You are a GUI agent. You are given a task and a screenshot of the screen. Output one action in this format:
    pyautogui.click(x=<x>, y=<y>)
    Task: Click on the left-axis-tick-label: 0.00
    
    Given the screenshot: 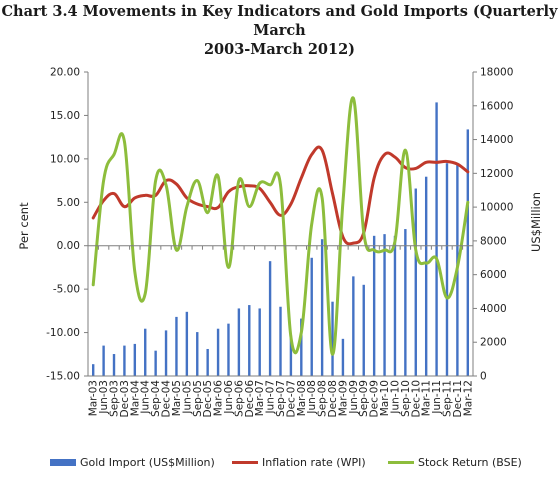 What is the action you would take?
    pyautogui.click(x=68, y=246)
    